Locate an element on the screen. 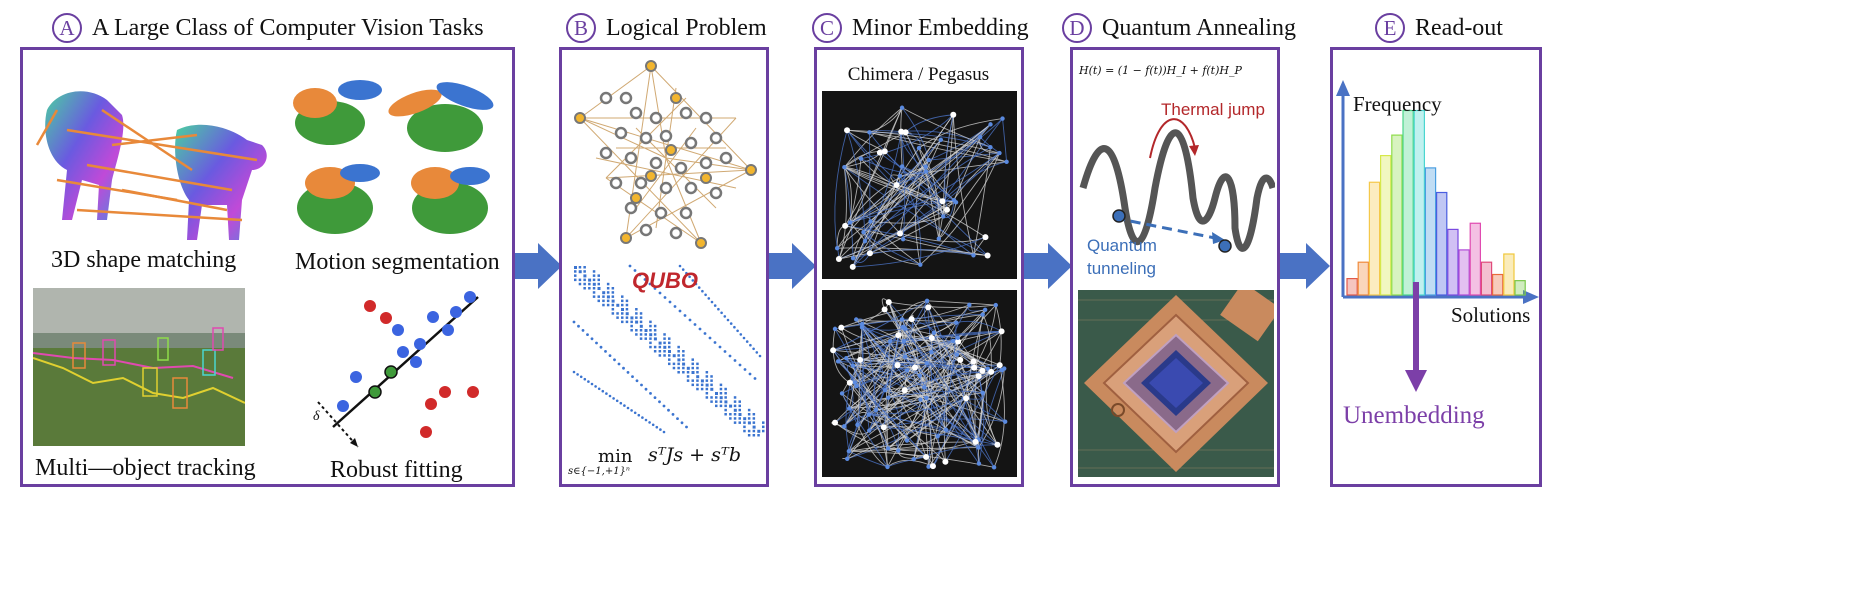 Image resolution: width=1858 pixels, height=592 pixels. flow-arrow-c-d is located at coordinates (1046, 266).